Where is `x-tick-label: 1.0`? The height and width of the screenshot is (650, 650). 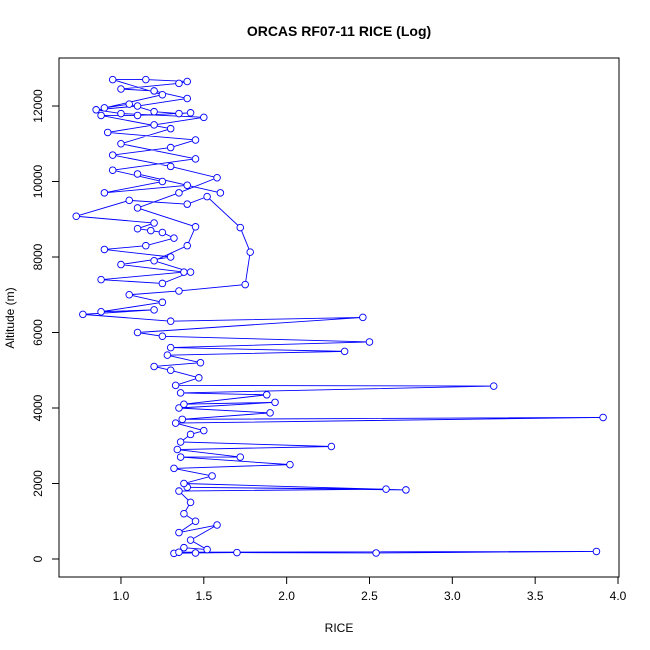
x-tick-label: 1.0 is located at coordinates (121, 596).